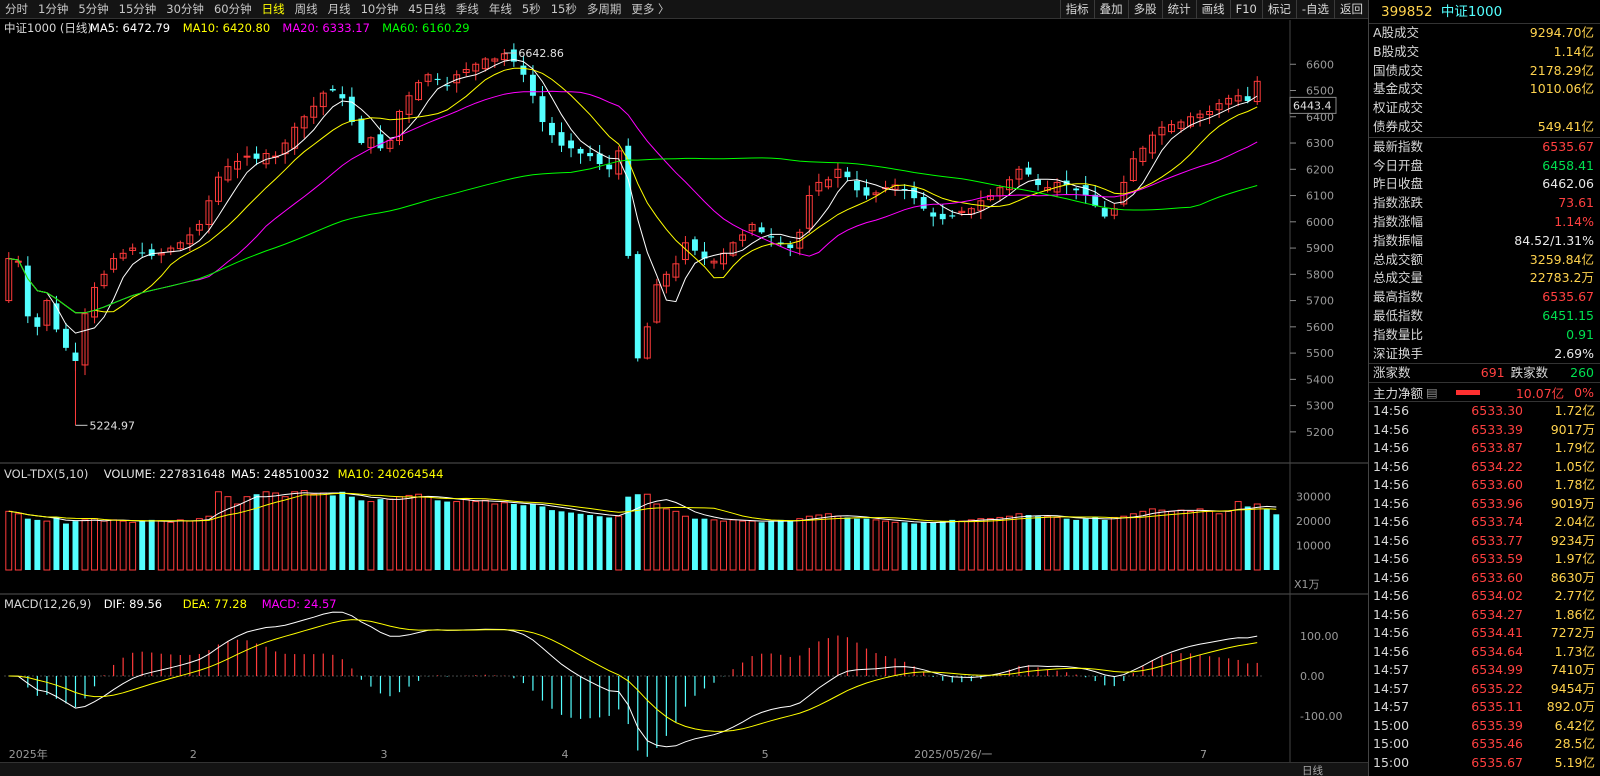  What do you see at coordinates (16, 8) in the screenshot?
I see `period-tab-0: 分时` at bounding box center [16, 8].